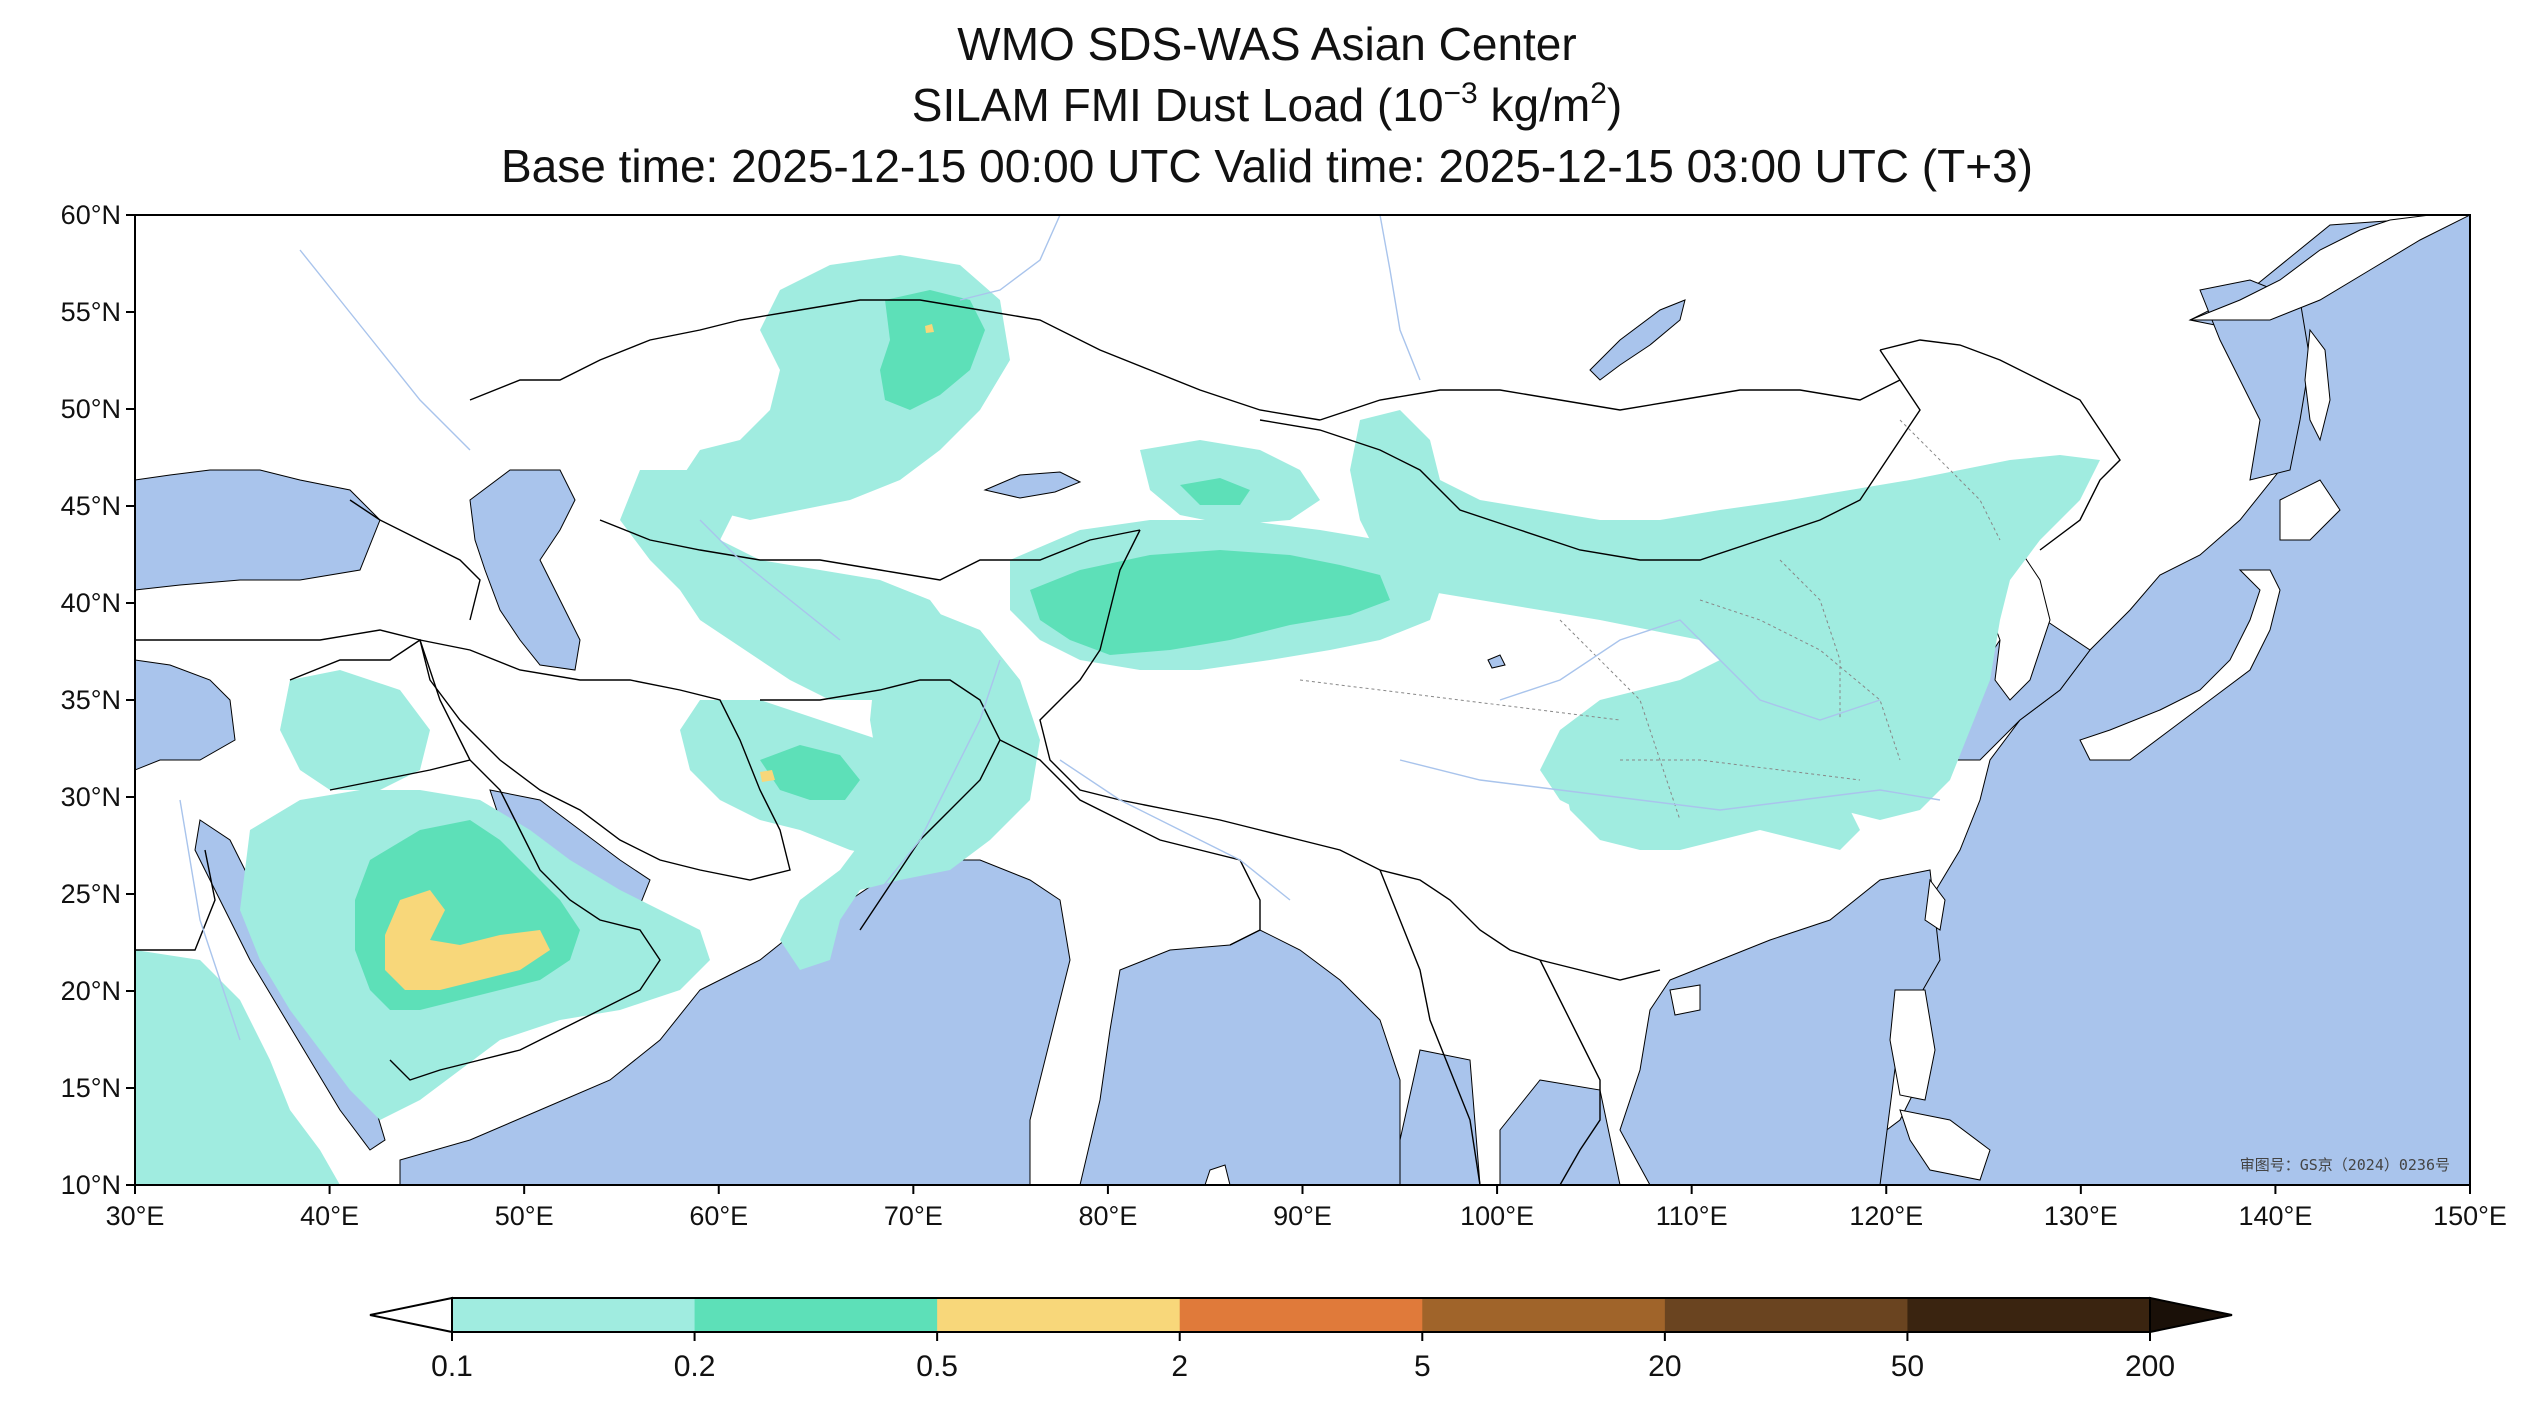 The height and width of the screenshot is (1421, 2534). I want to click on dust-kaz-peak, so click(929, 328).